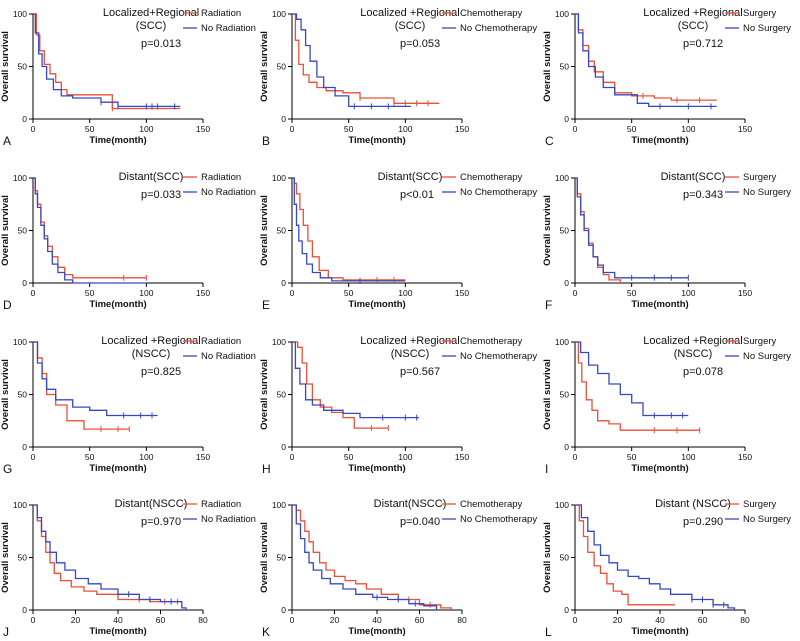 Image resolution: width=800 pixels, height=641 pixels. Describe the element at coordinates (410, 26) in the screenshot. I see `panel-title: (SCC)` at that location.